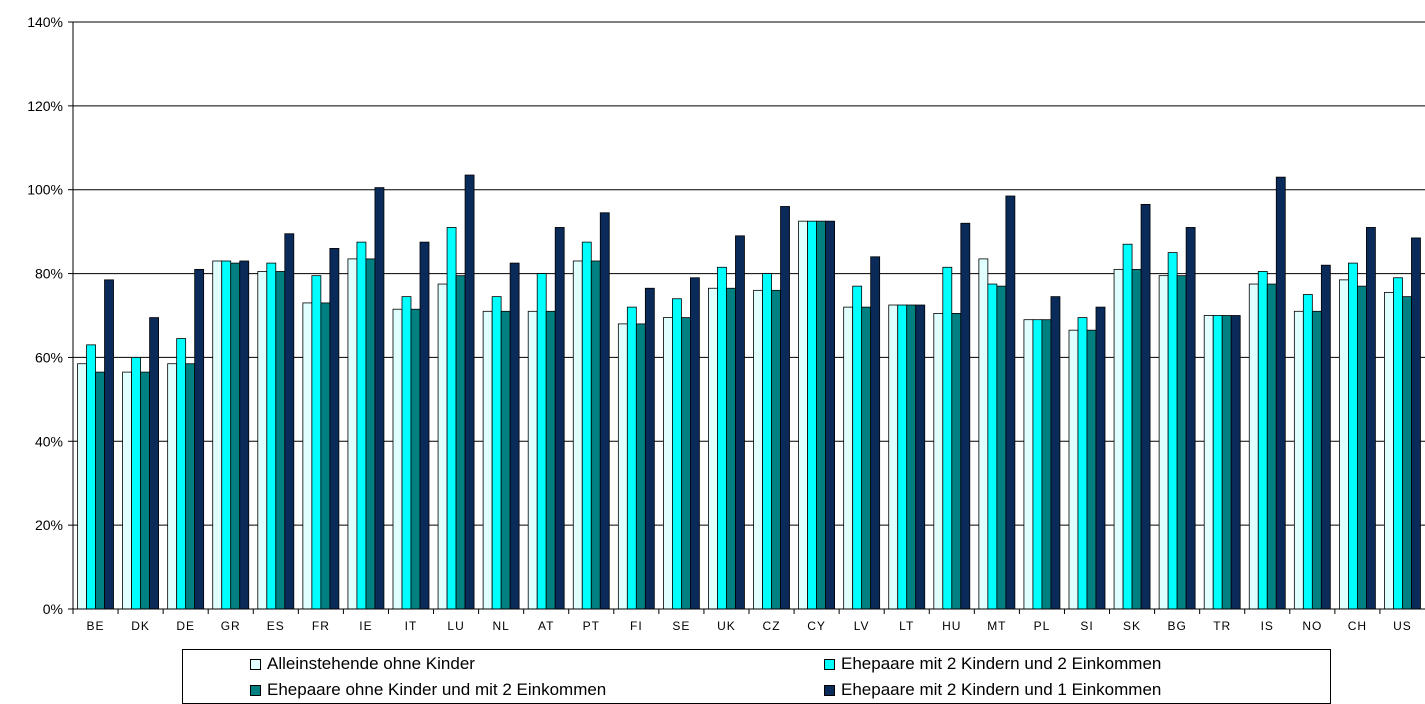 The height and width of the screenshot is (704, 1425). I want to click on x-tick-label: ES, so click(276, 626).